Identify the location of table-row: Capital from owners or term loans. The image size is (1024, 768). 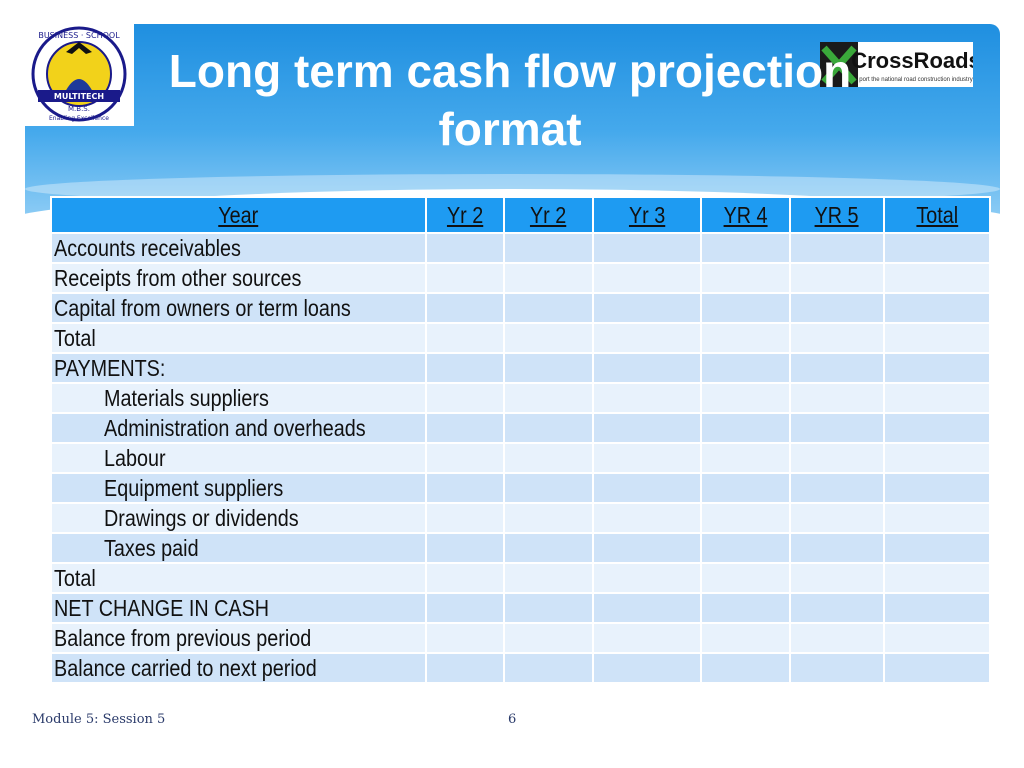
(520, 308).